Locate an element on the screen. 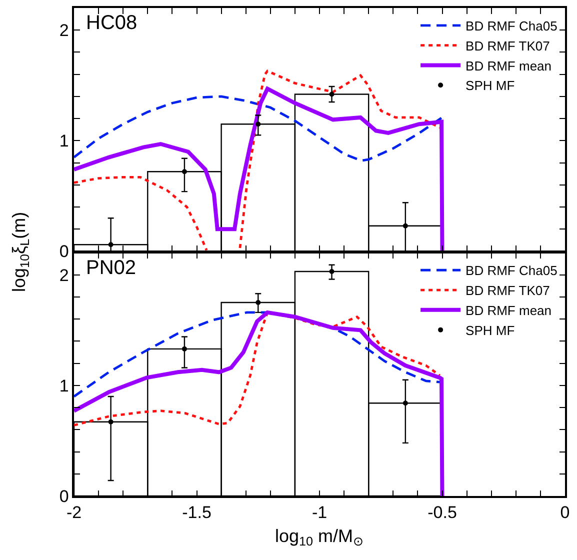 This screenshot has width=577, height=560. line-series is located at coordinates (259, 128).